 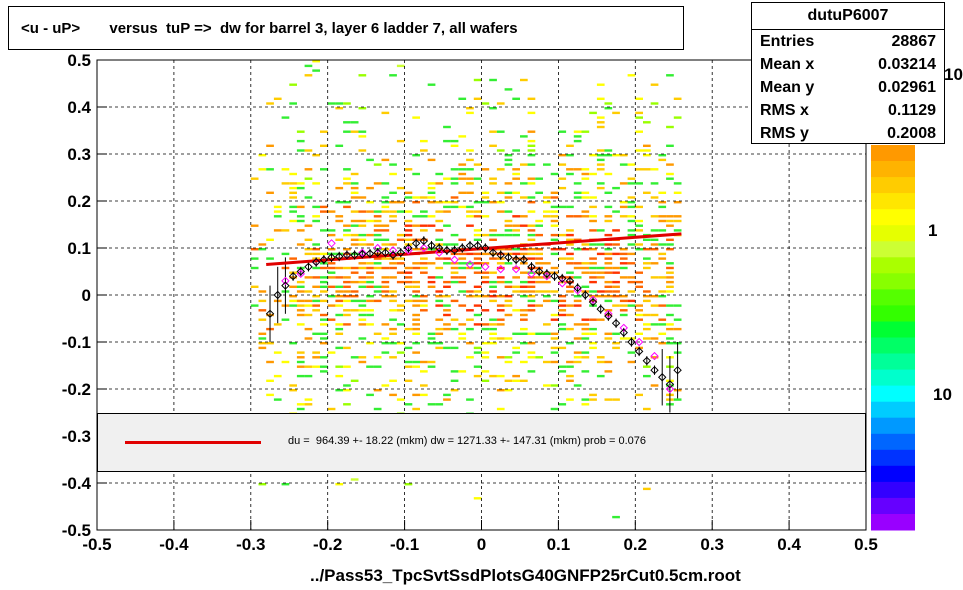 I want to click on y-tick-label: -0.5, so click(x=76, y=530).